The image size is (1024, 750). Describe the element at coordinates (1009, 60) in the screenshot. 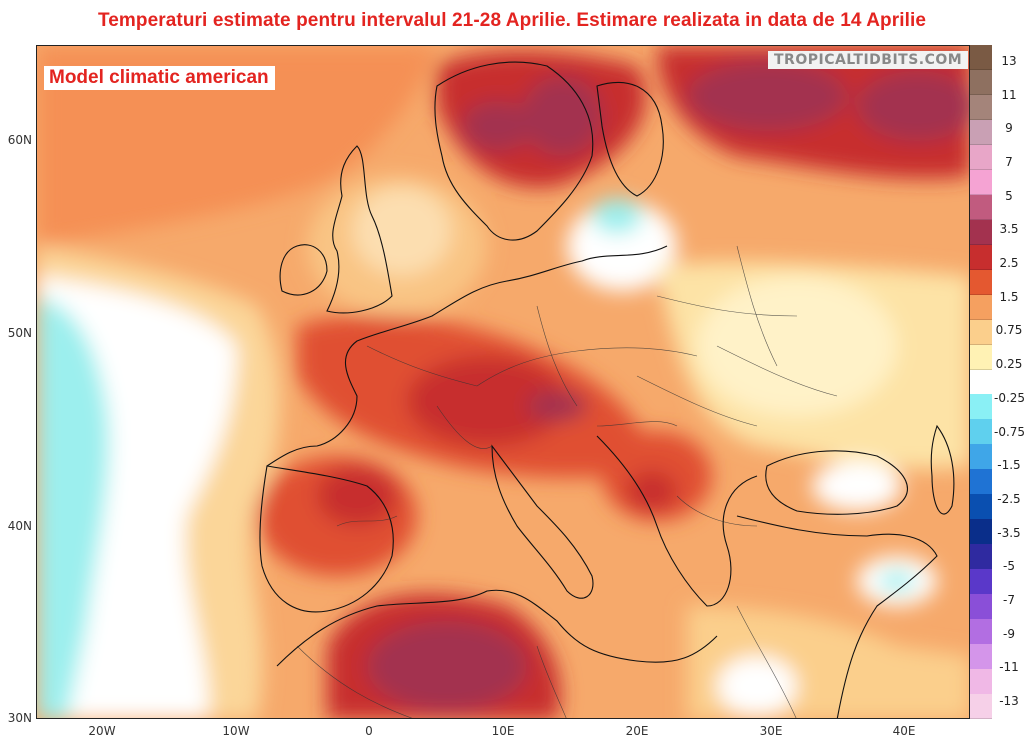

I see `colorbar-label: 13` at that location.